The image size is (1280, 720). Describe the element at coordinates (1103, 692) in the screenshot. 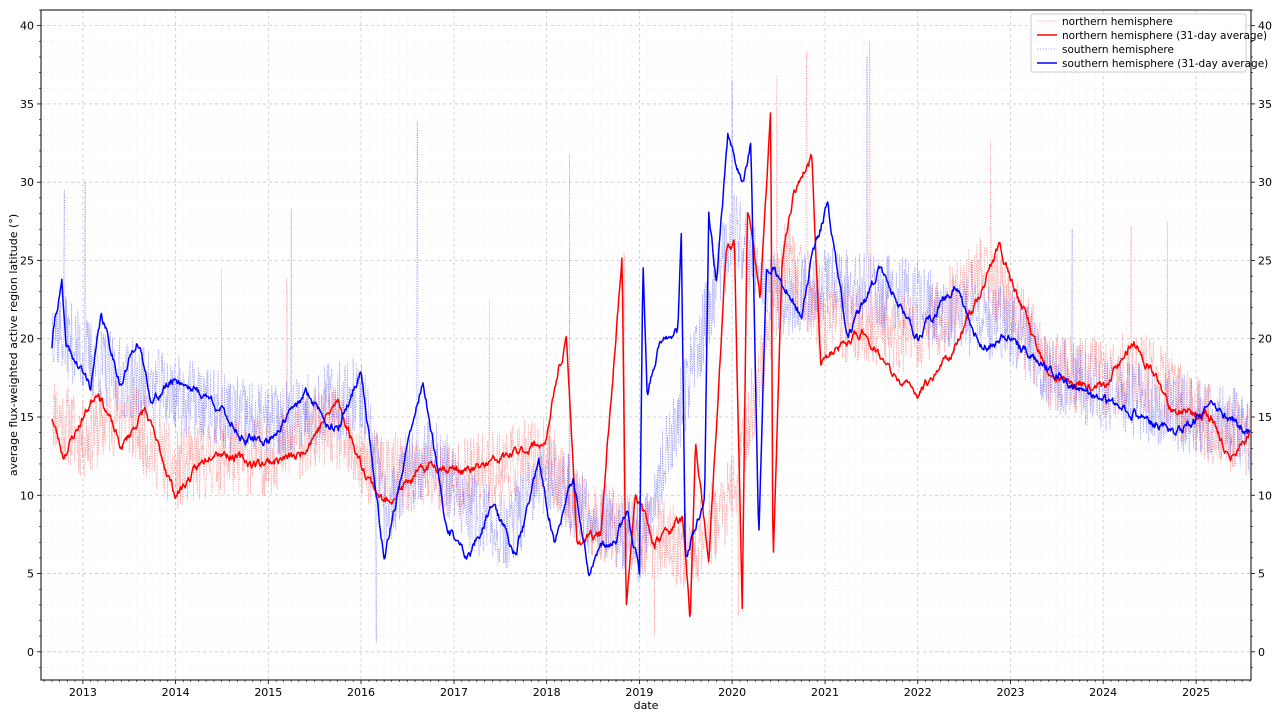

I see `x-tick-label: 2024` at that location.